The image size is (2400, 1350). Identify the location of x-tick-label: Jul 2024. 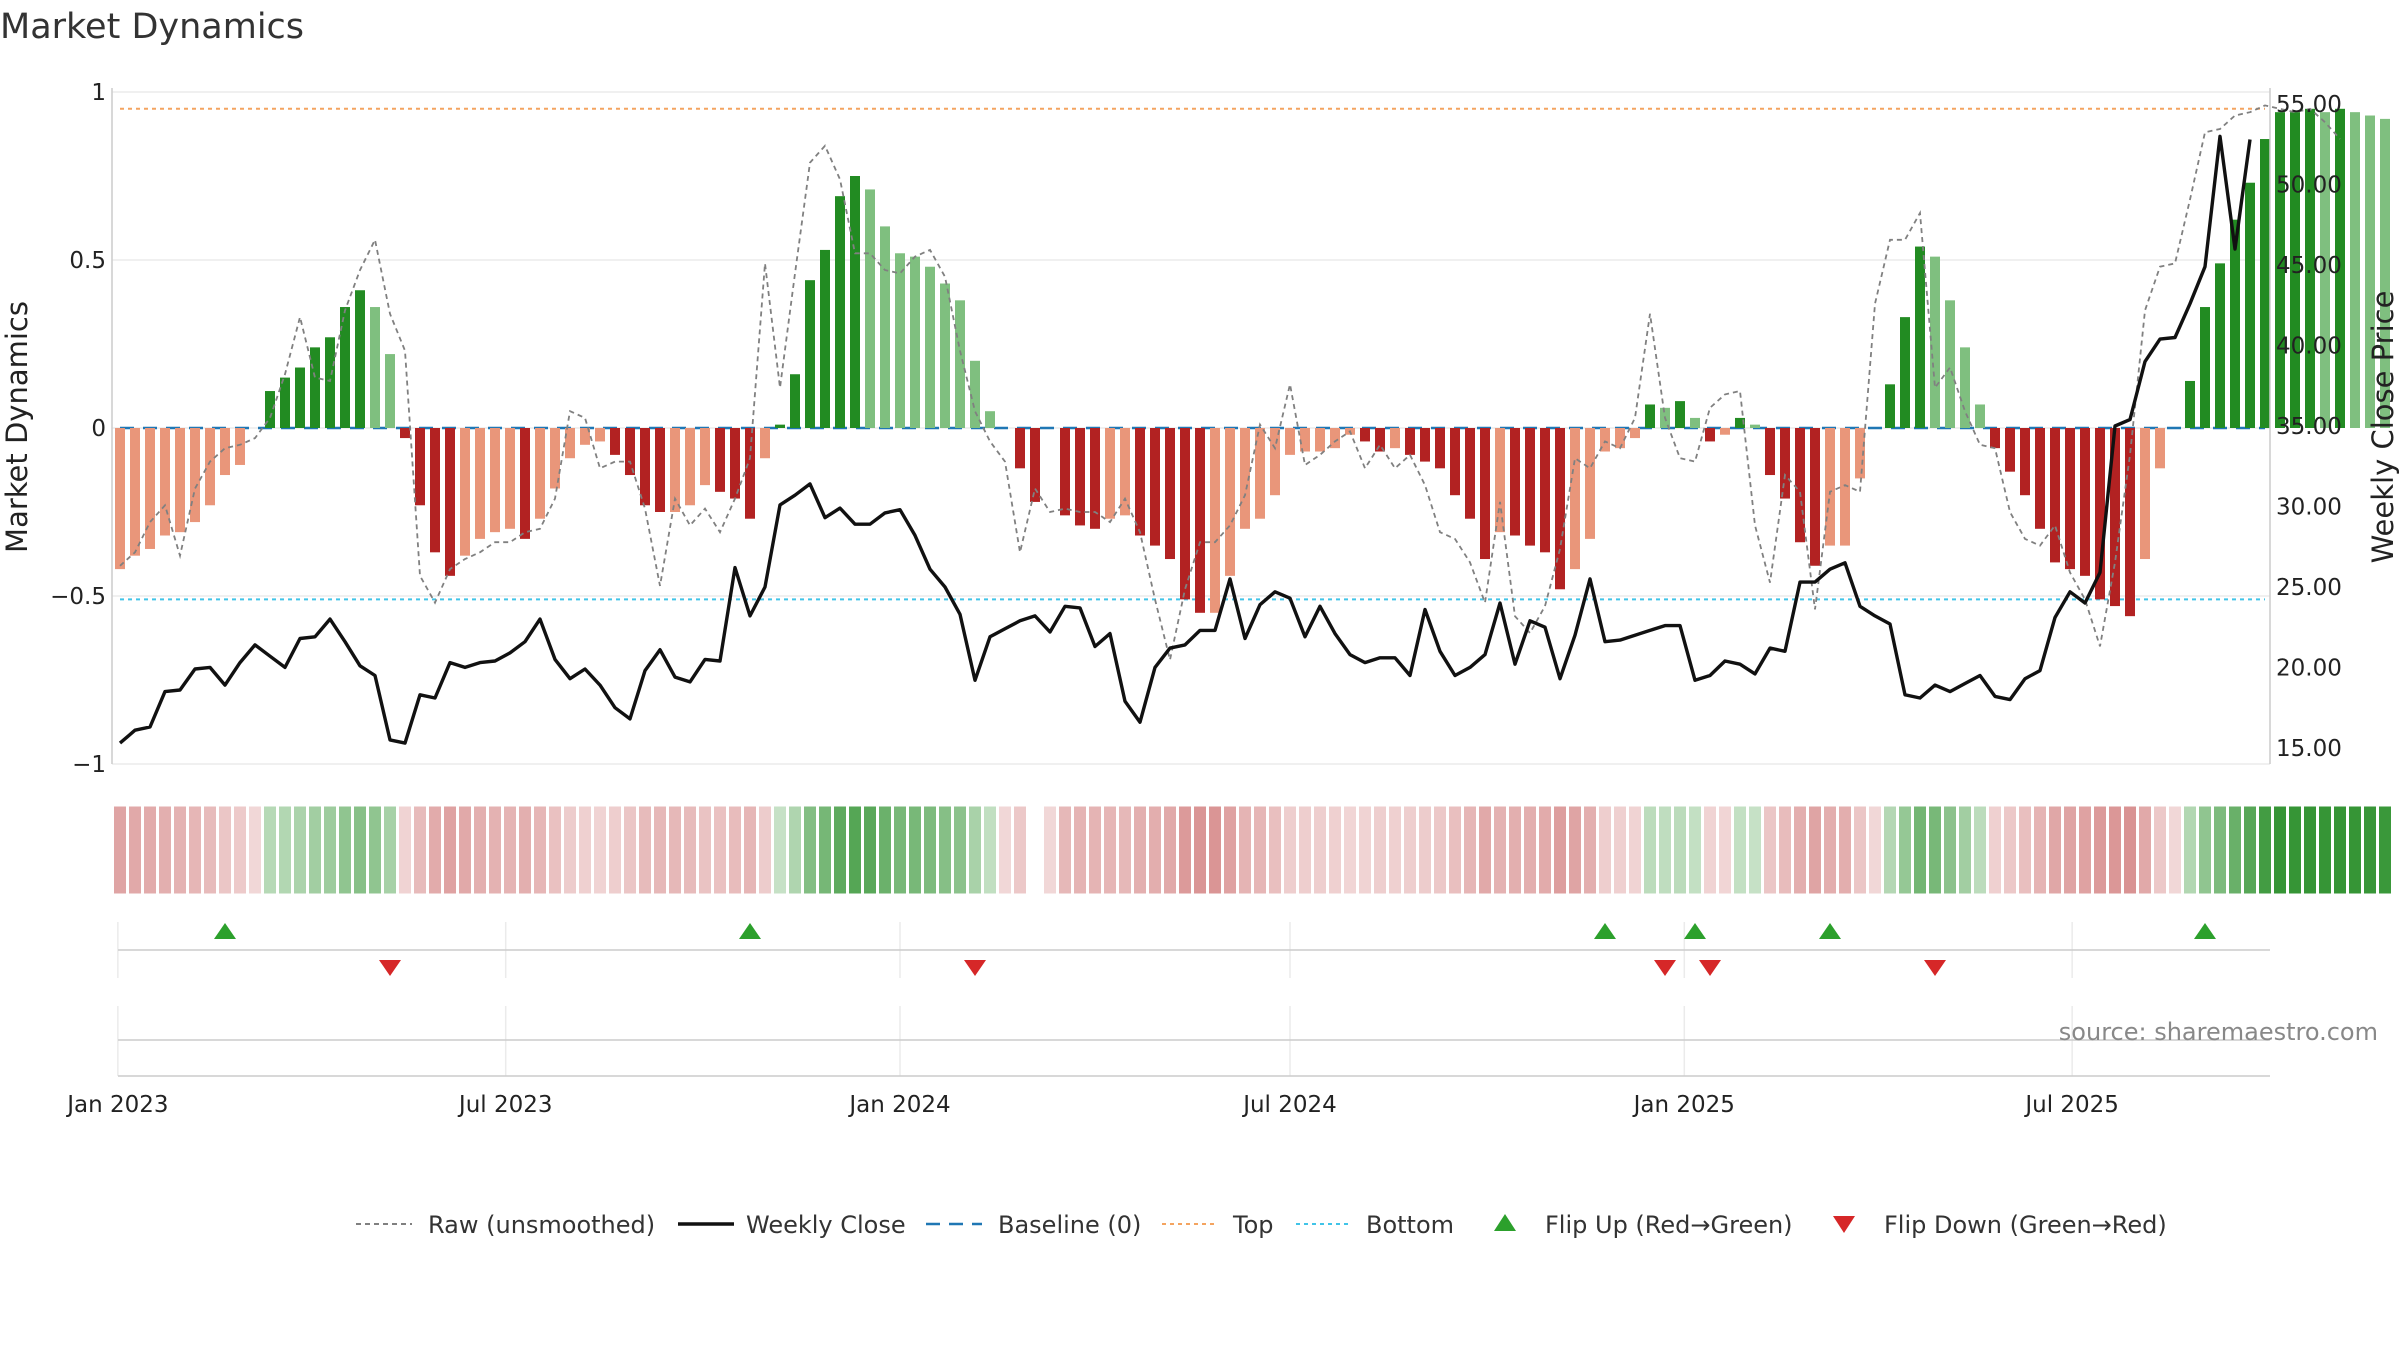
(1289, 1105).